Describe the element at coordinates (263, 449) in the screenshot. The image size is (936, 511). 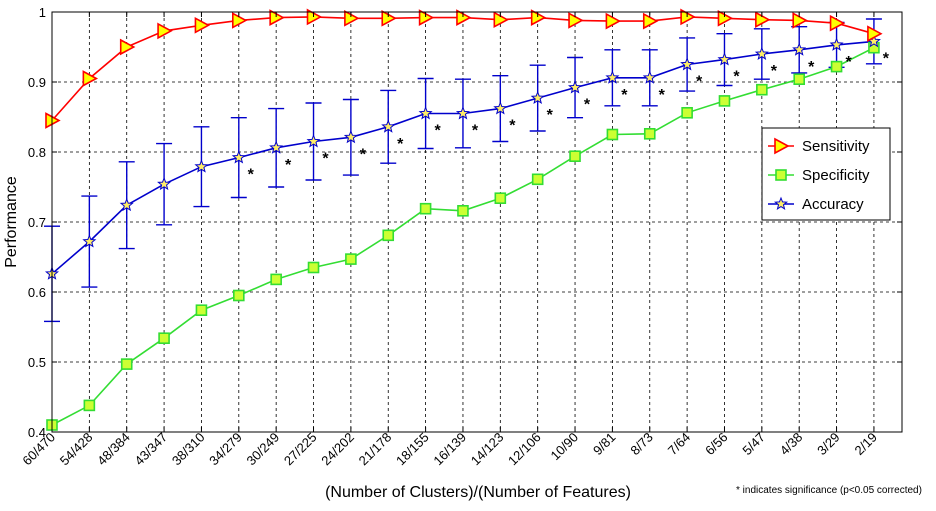
I see `x-tick-label: 30/249` at that location.